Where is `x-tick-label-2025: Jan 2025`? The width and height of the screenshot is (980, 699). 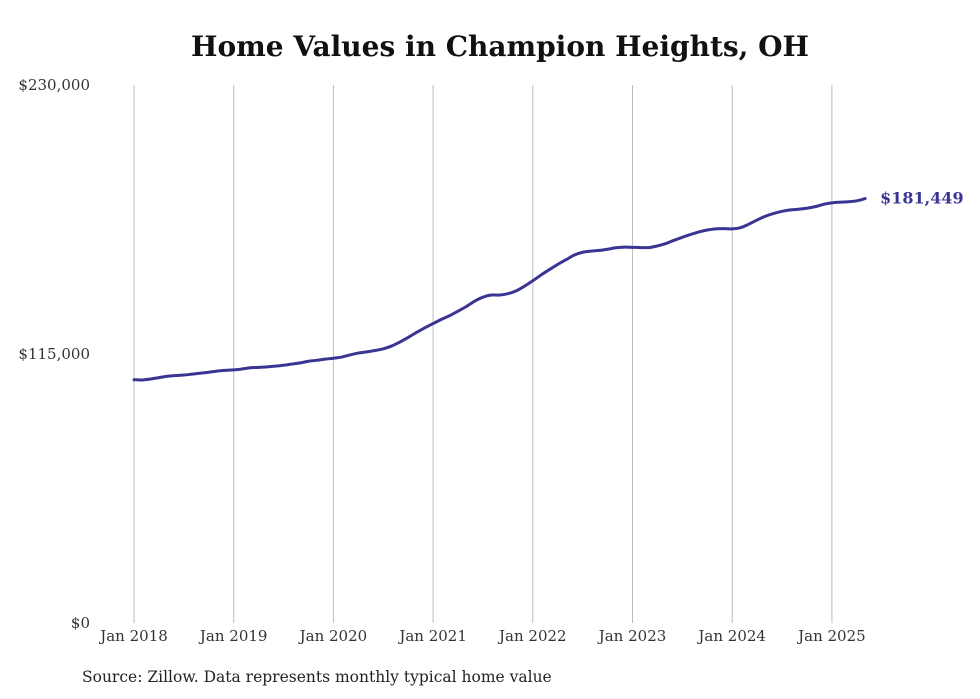
x-tick-label-2025: Jan 2025 is located at coordinates (831, 636).